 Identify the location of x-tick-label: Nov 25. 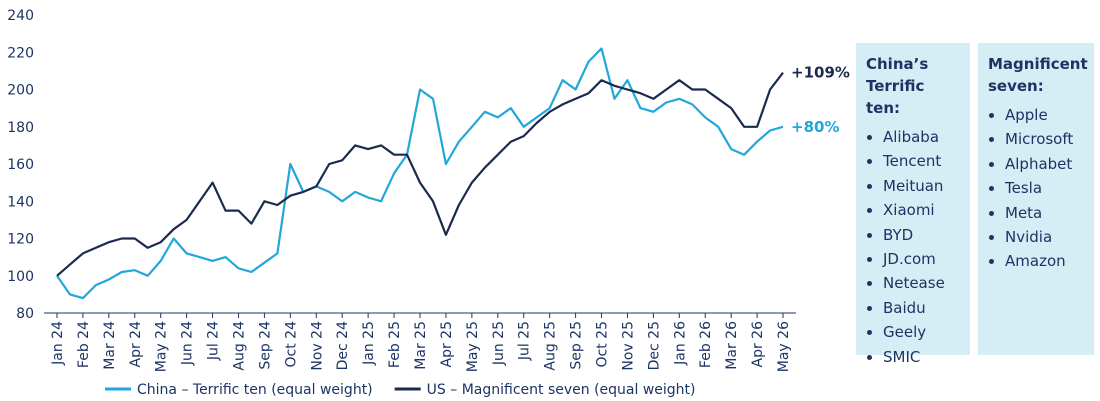
(628, 346).